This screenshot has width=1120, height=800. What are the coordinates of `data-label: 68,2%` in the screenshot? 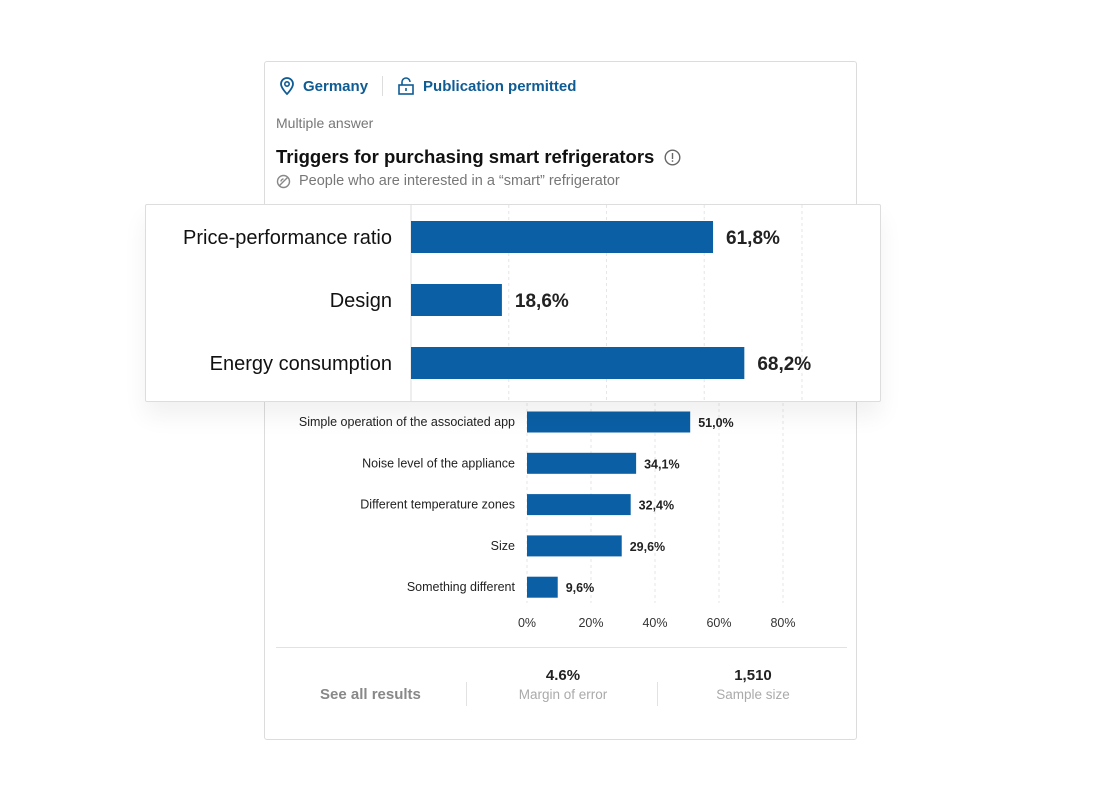 It's located at (784, 364).